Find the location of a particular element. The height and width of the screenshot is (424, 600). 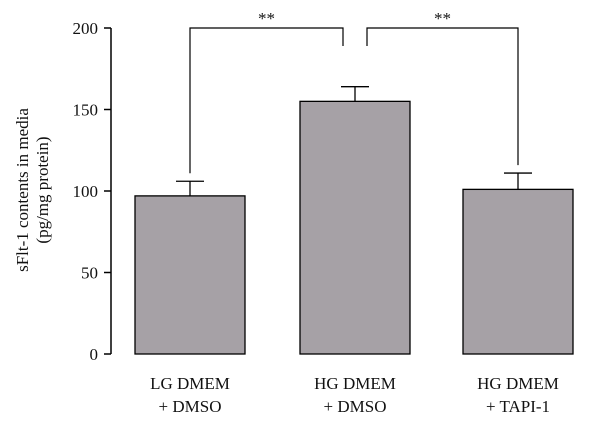

category-label-2-line-1: HG DMEM is located at coordinates (518, 383).